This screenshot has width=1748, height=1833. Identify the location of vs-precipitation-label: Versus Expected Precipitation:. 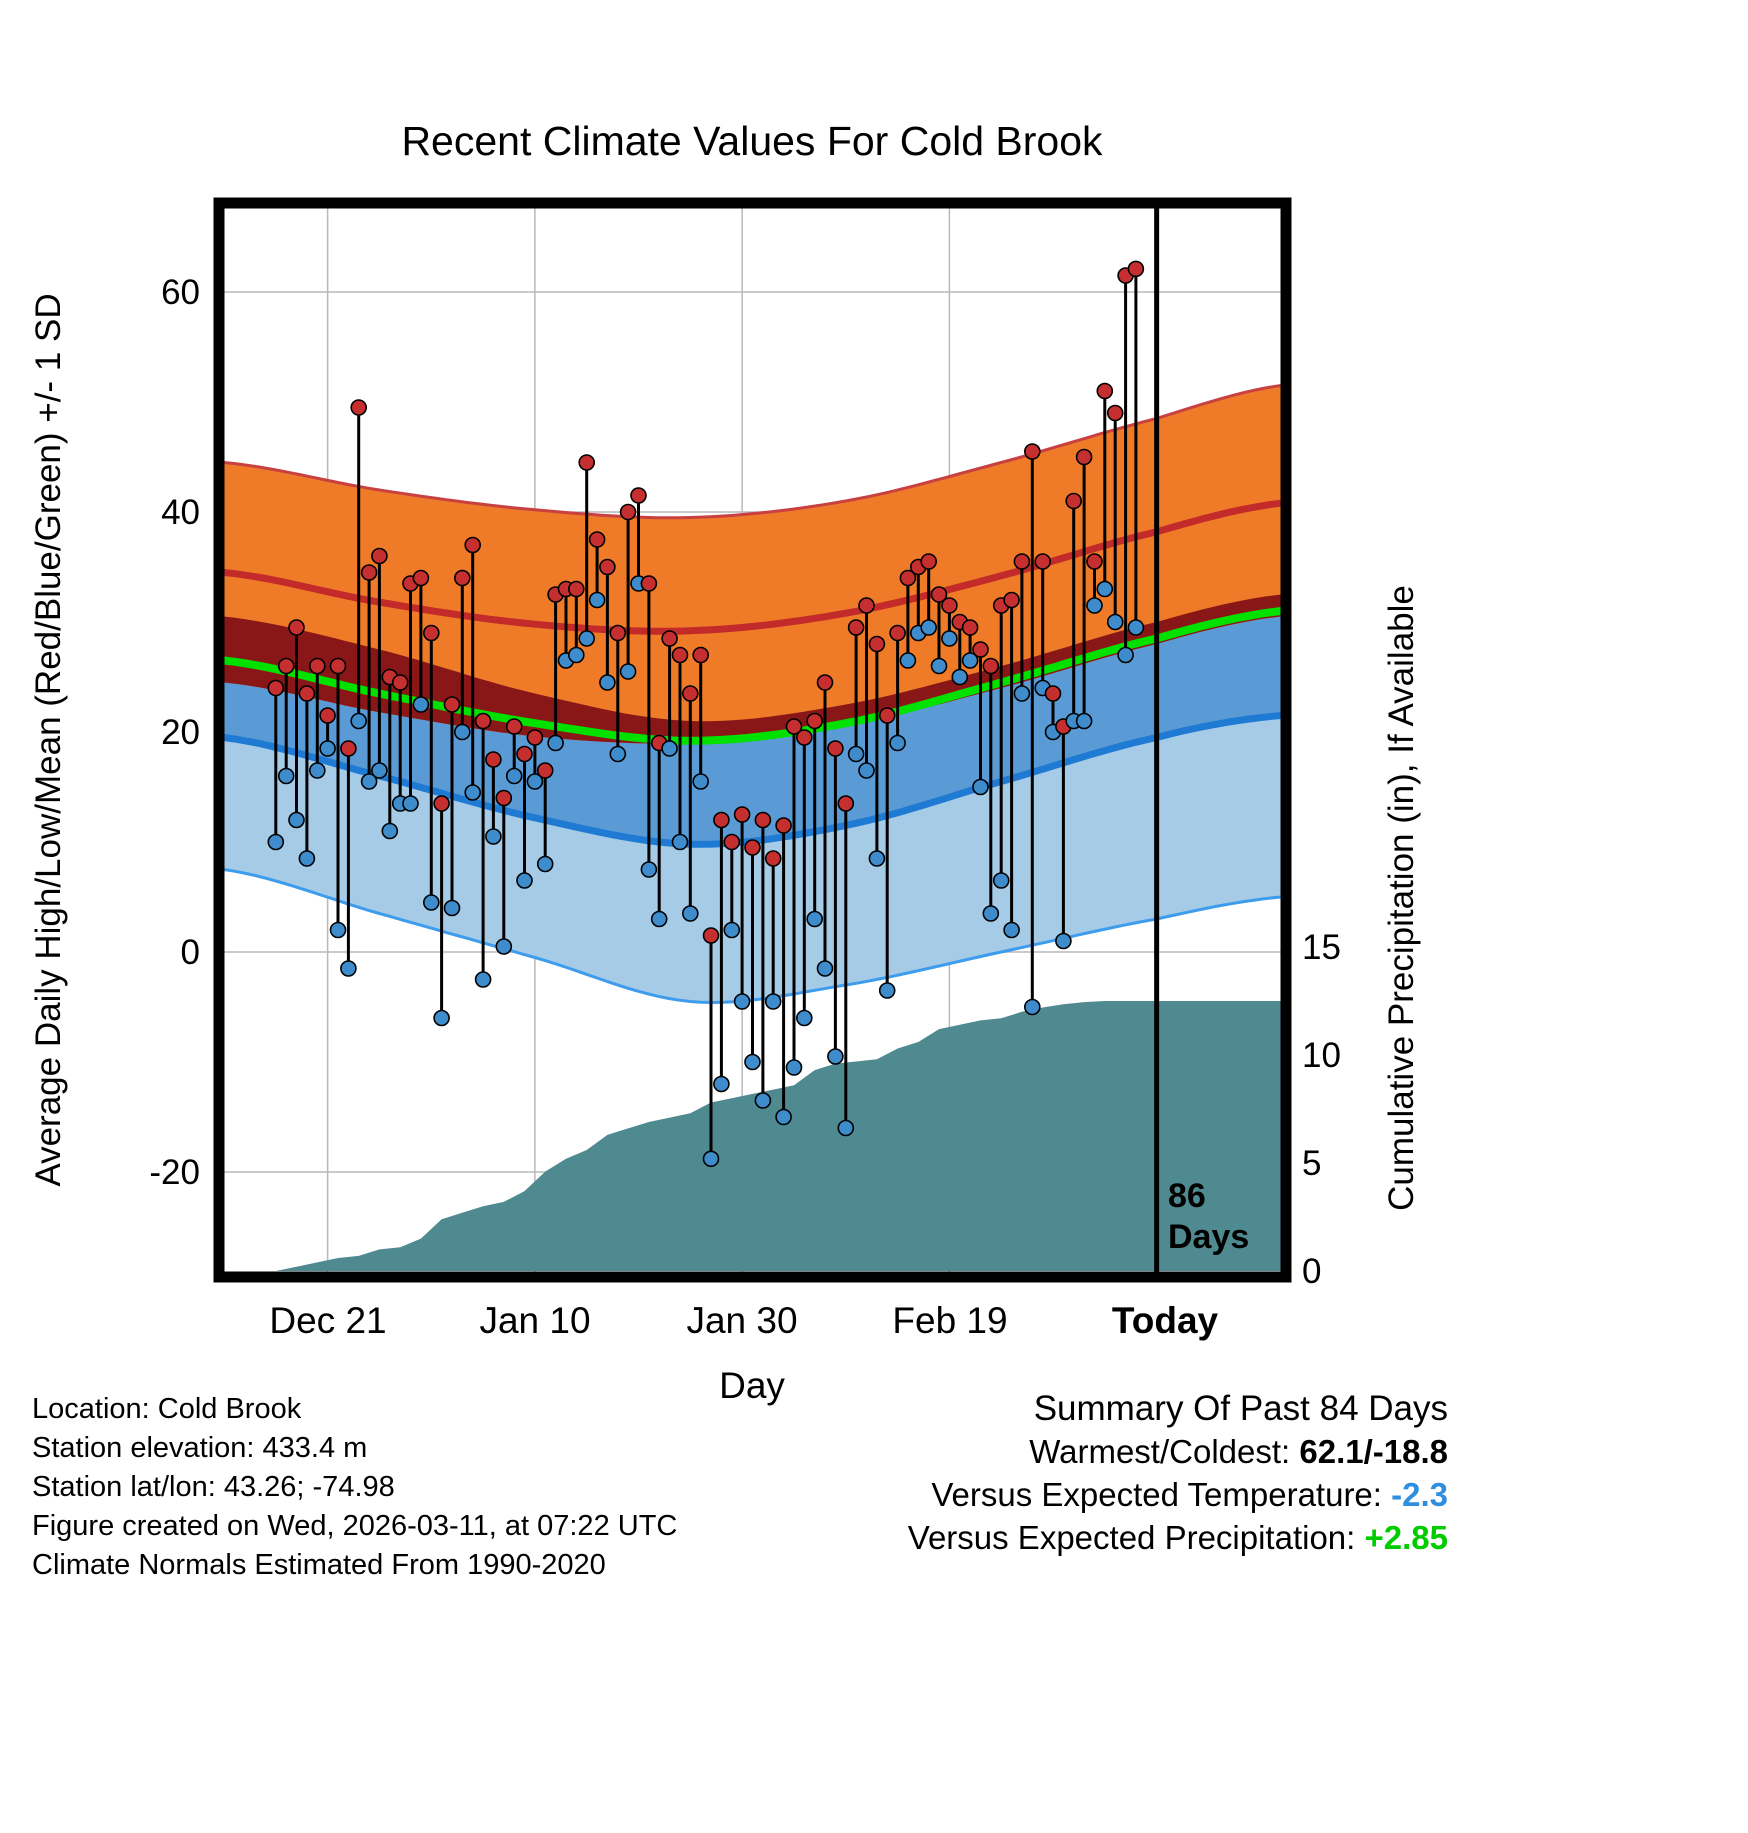
(1136, 1537).